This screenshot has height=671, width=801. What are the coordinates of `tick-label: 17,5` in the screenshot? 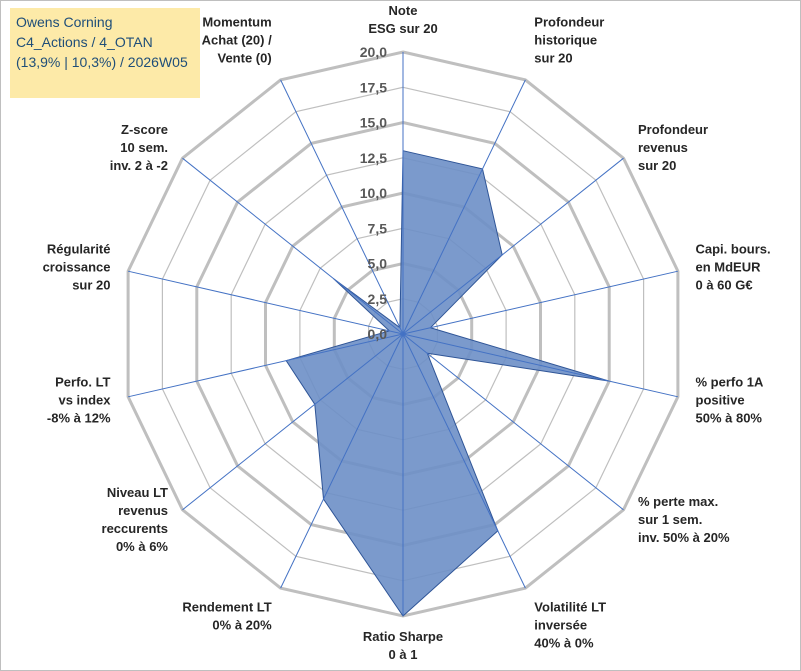 It's located at (373, 87).